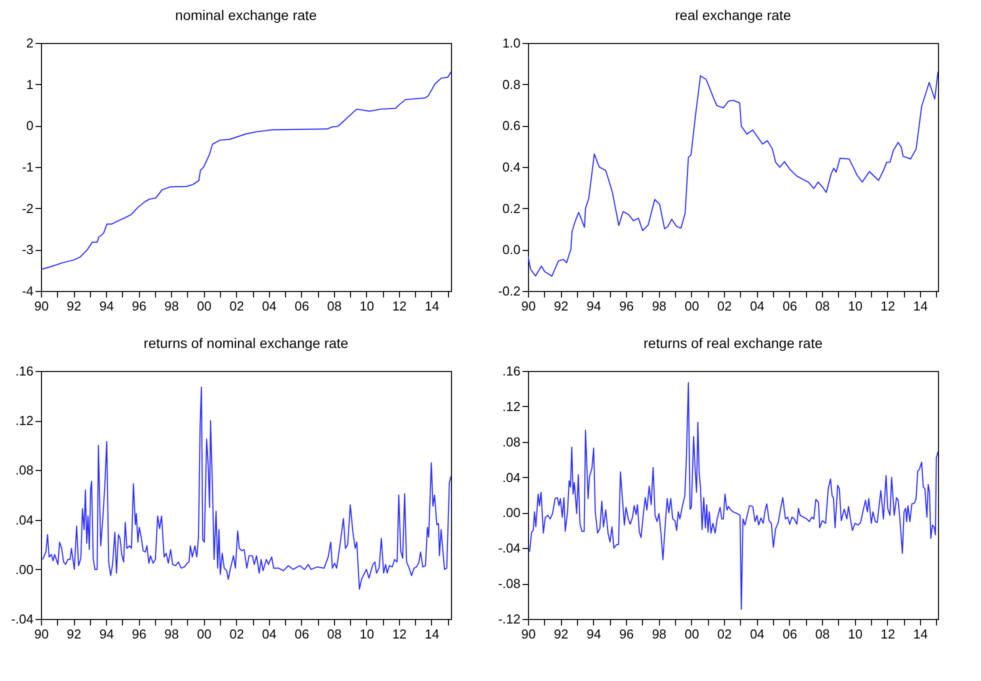 The image size is (981, 681). What do you see at coordinates (511, 84) in the screenshot?
I see `y-tick-label: 0.8` at bounding box center [511, 84].